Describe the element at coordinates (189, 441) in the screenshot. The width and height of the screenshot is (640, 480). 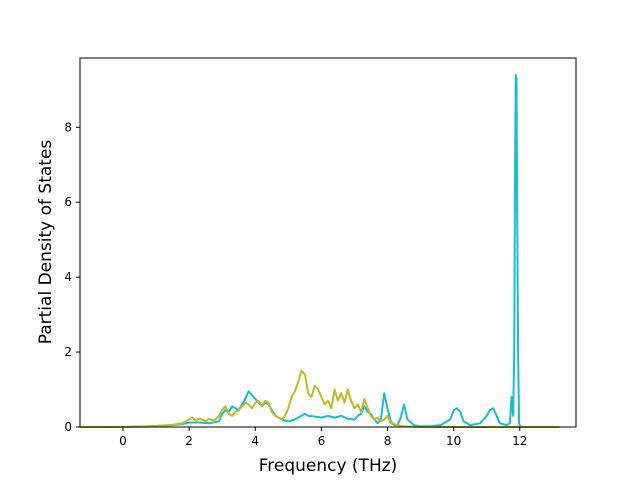
I see `x-tick-label: 2` at that location.